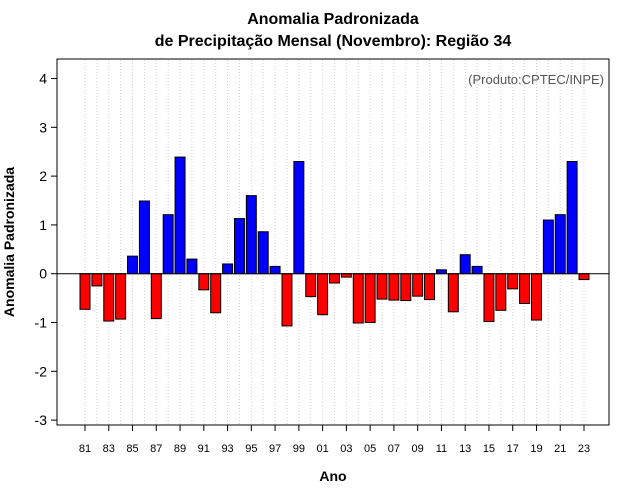  I want to click on x-tick-label: 97, so click(275, 449).